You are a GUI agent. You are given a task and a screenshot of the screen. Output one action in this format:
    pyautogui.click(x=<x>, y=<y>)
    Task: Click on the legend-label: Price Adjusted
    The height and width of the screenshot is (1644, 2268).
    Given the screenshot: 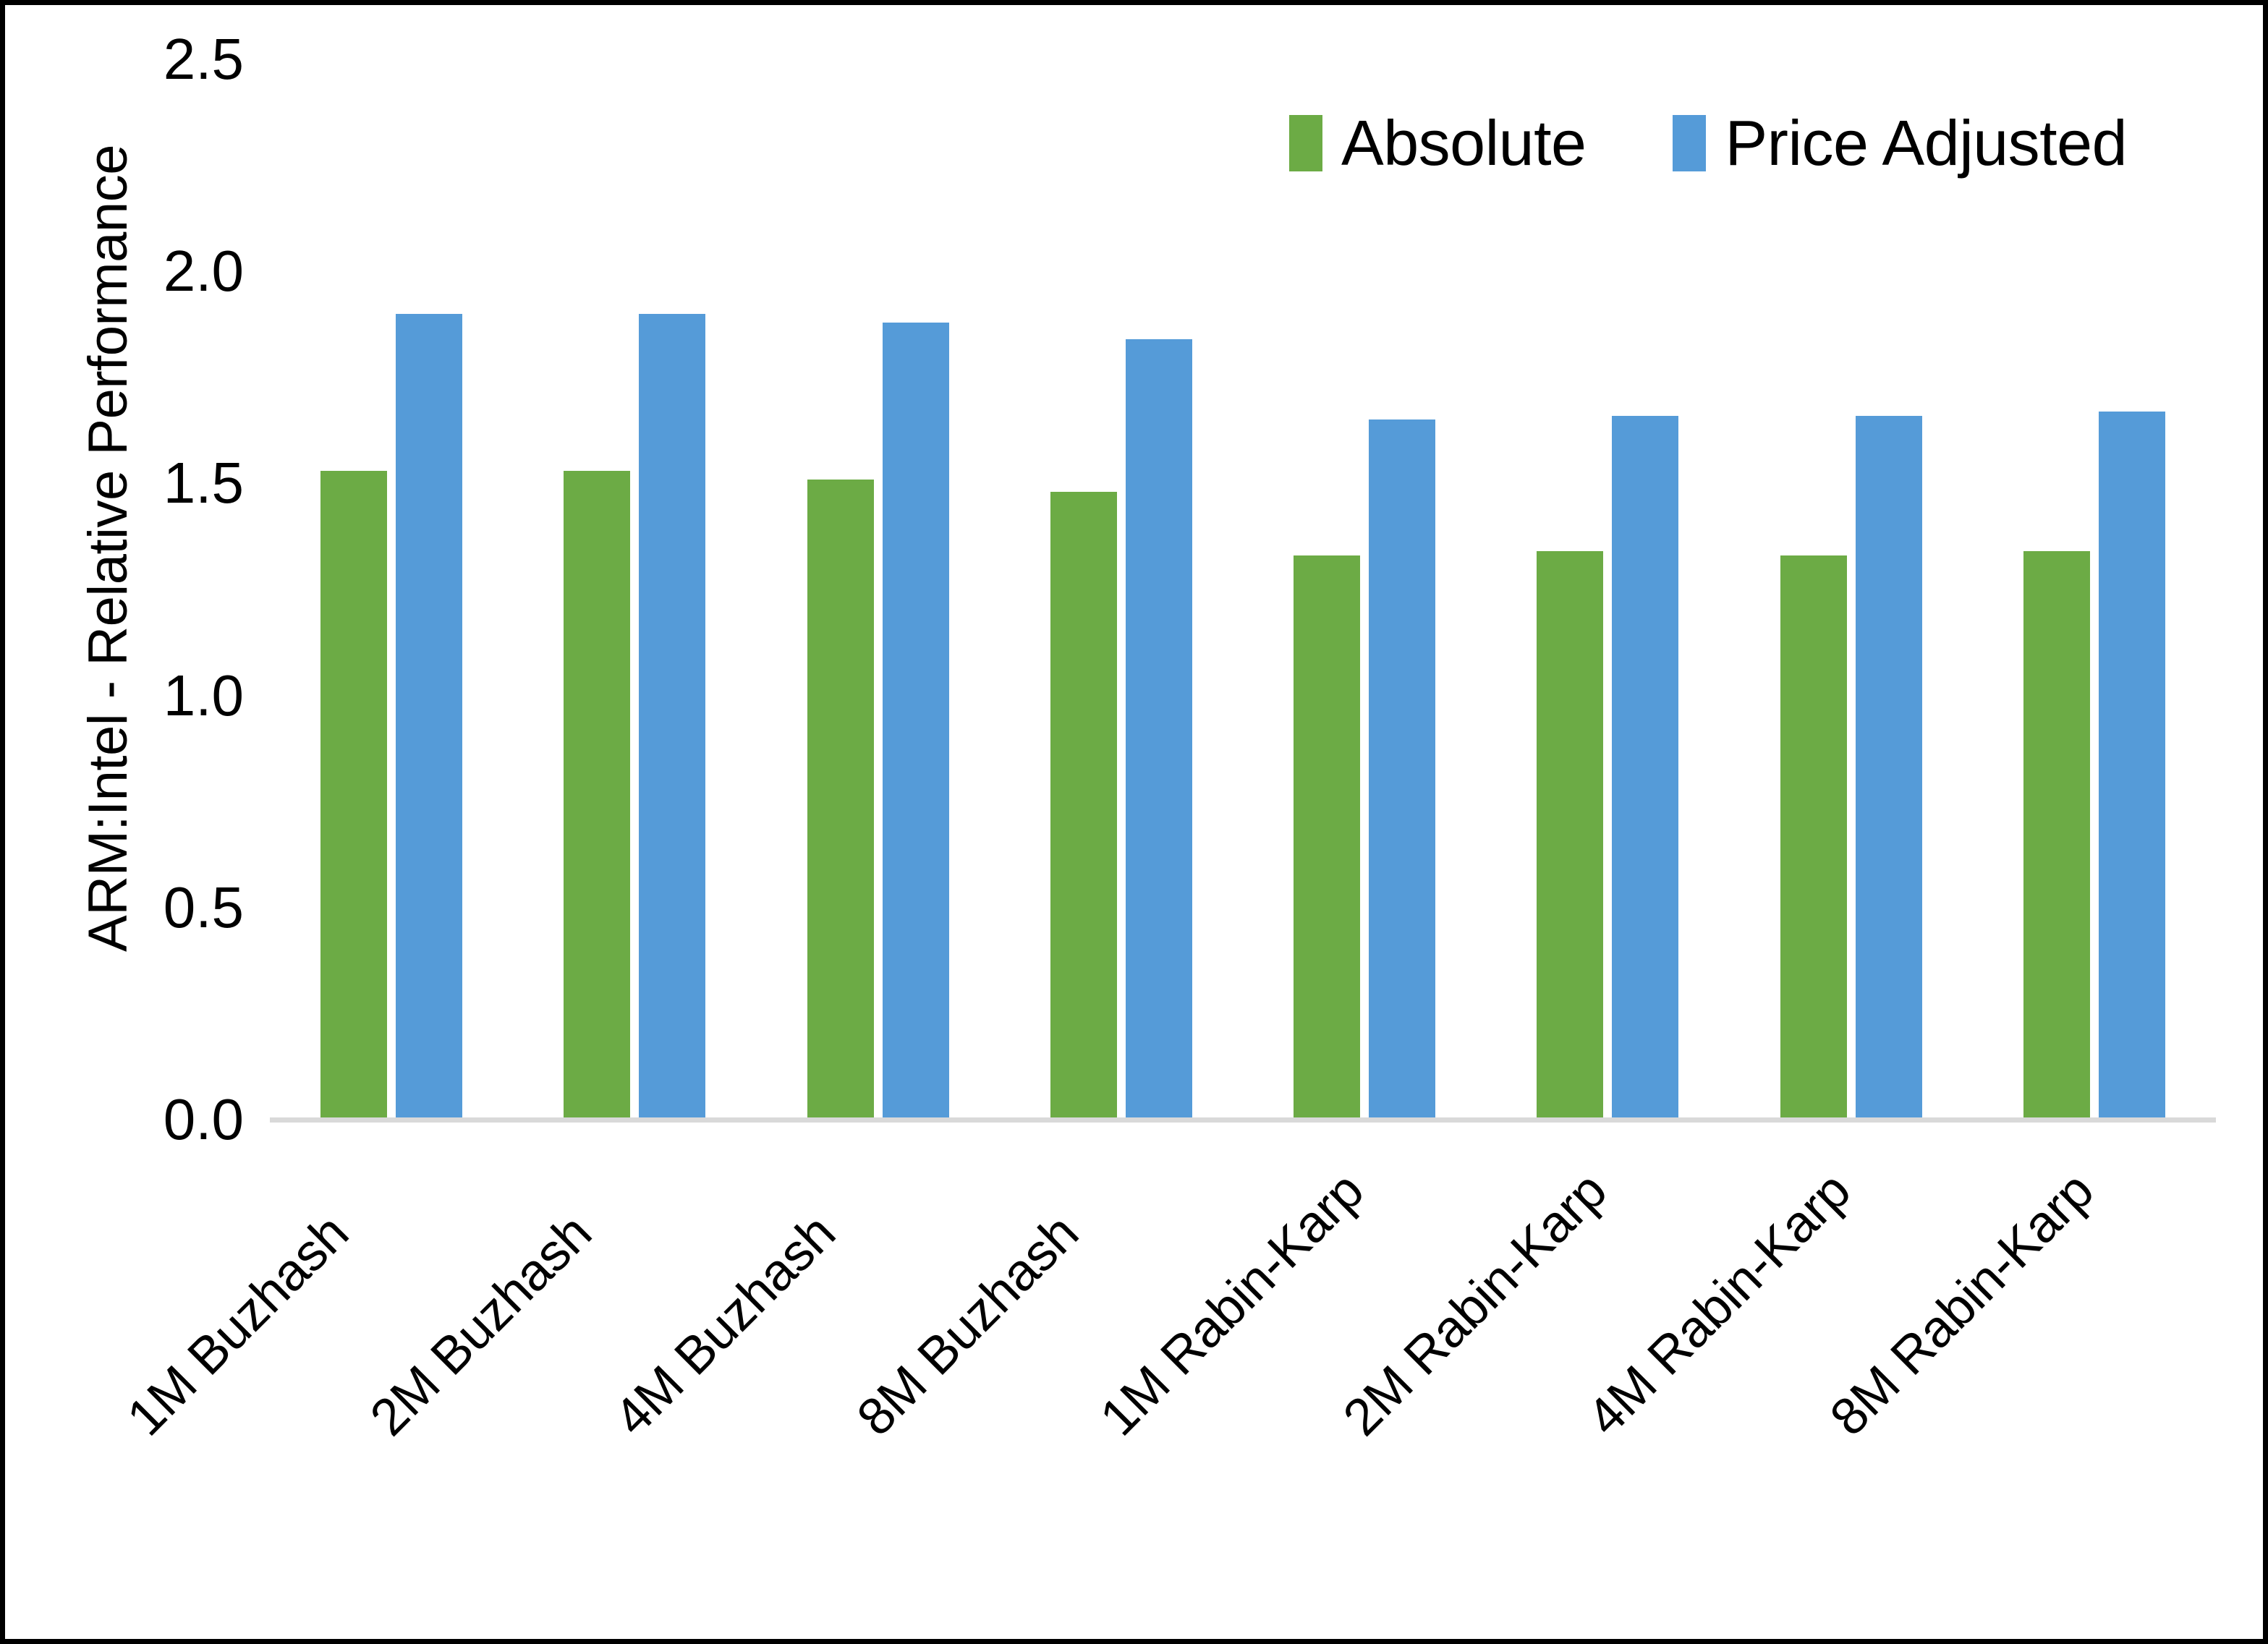 What is the action you would take?
    pyautogui.click(x=1926, y=143)
    